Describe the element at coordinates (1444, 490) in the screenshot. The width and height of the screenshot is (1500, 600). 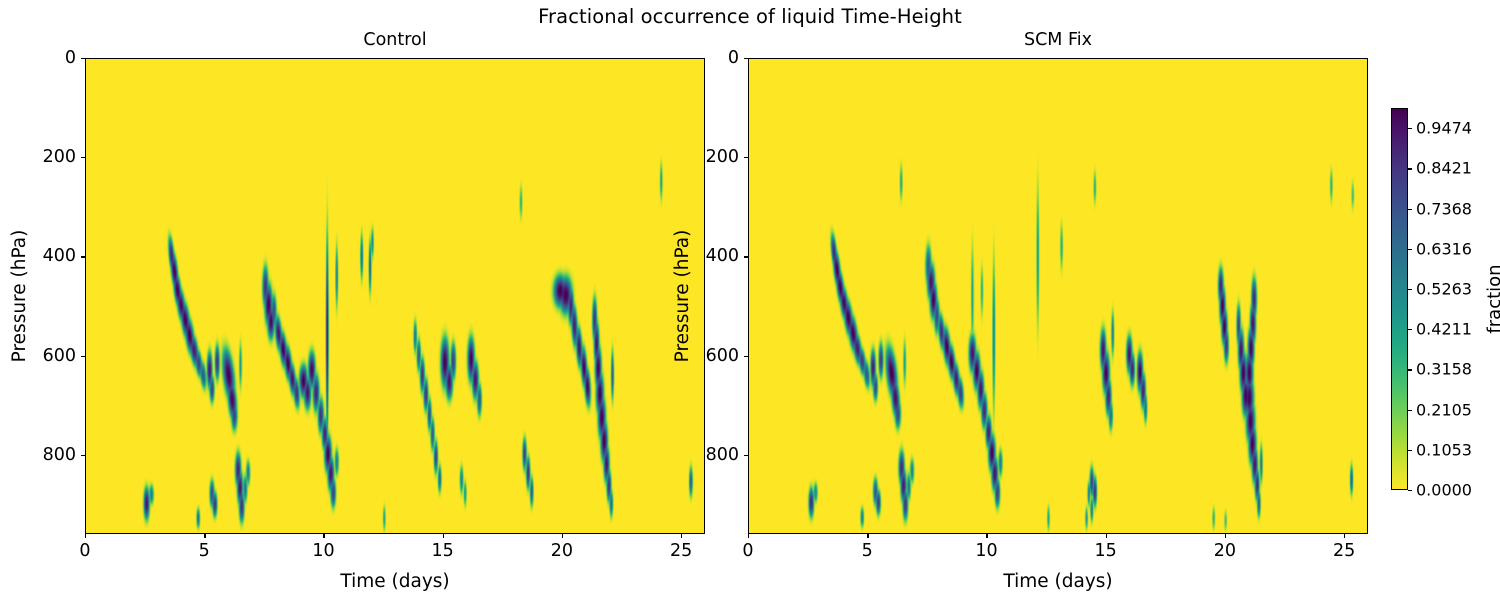
I see `colorbar-tick-label: 0.0000` at that location.